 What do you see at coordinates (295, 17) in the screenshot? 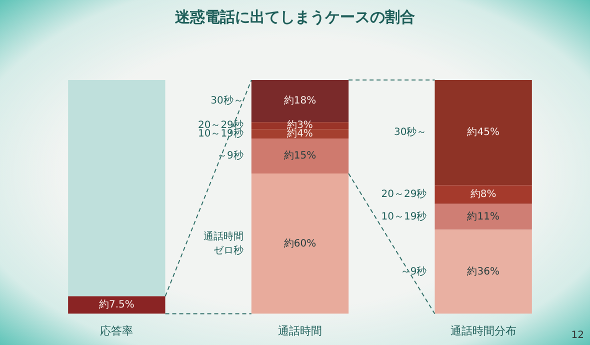
I see `chart-title: 迷惑電話に出てしまうケースの割合` at bounding box center [295, 17].